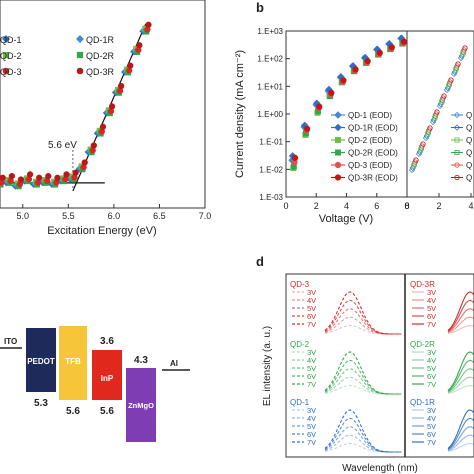 The height and width of the screenshot is (474, 474). What do you see at coordinates (460, 315) in the screenshot?
I see `panel-d-curve-QD-3R` at bounding box center [460, 315].